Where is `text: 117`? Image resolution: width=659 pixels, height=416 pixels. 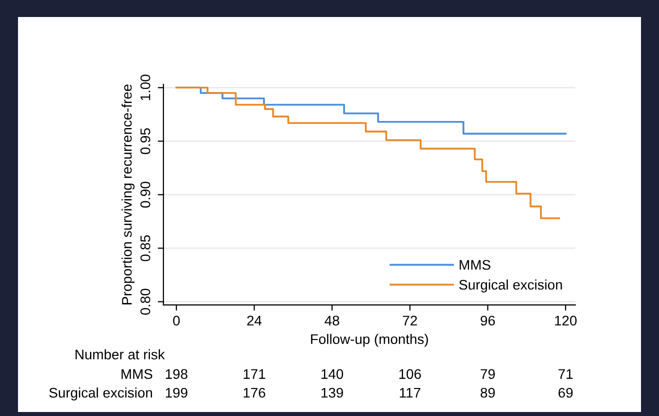 text: 117 is located at coordinates (410, 393).